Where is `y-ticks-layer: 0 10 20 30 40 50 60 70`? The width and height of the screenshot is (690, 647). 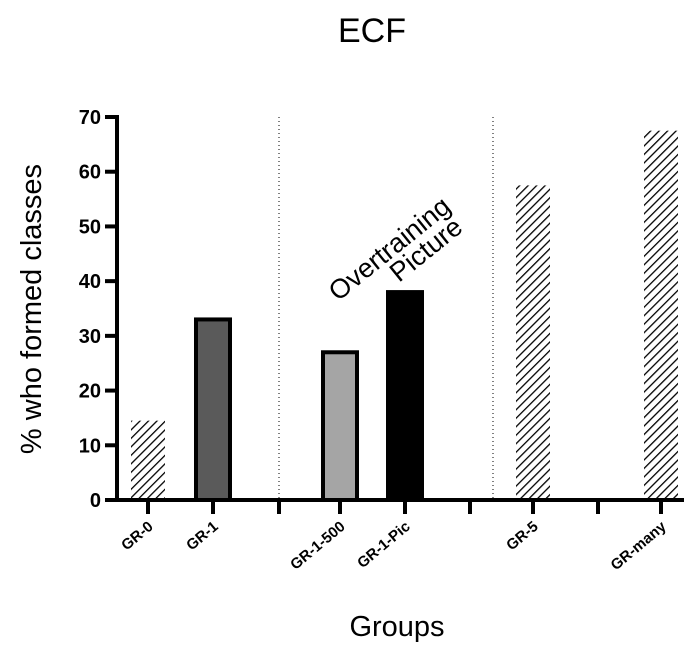 y-ticks-layer: 0 10 20 30 40 50 60 70 is located at coordinates (98, 309).